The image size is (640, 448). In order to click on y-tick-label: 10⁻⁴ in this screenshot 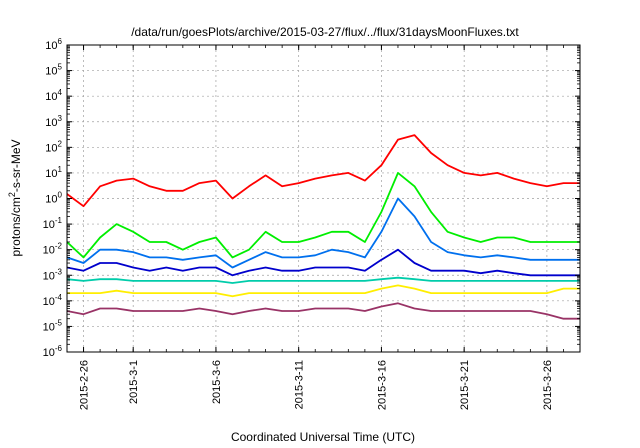, I will do `click(53, 300)`.